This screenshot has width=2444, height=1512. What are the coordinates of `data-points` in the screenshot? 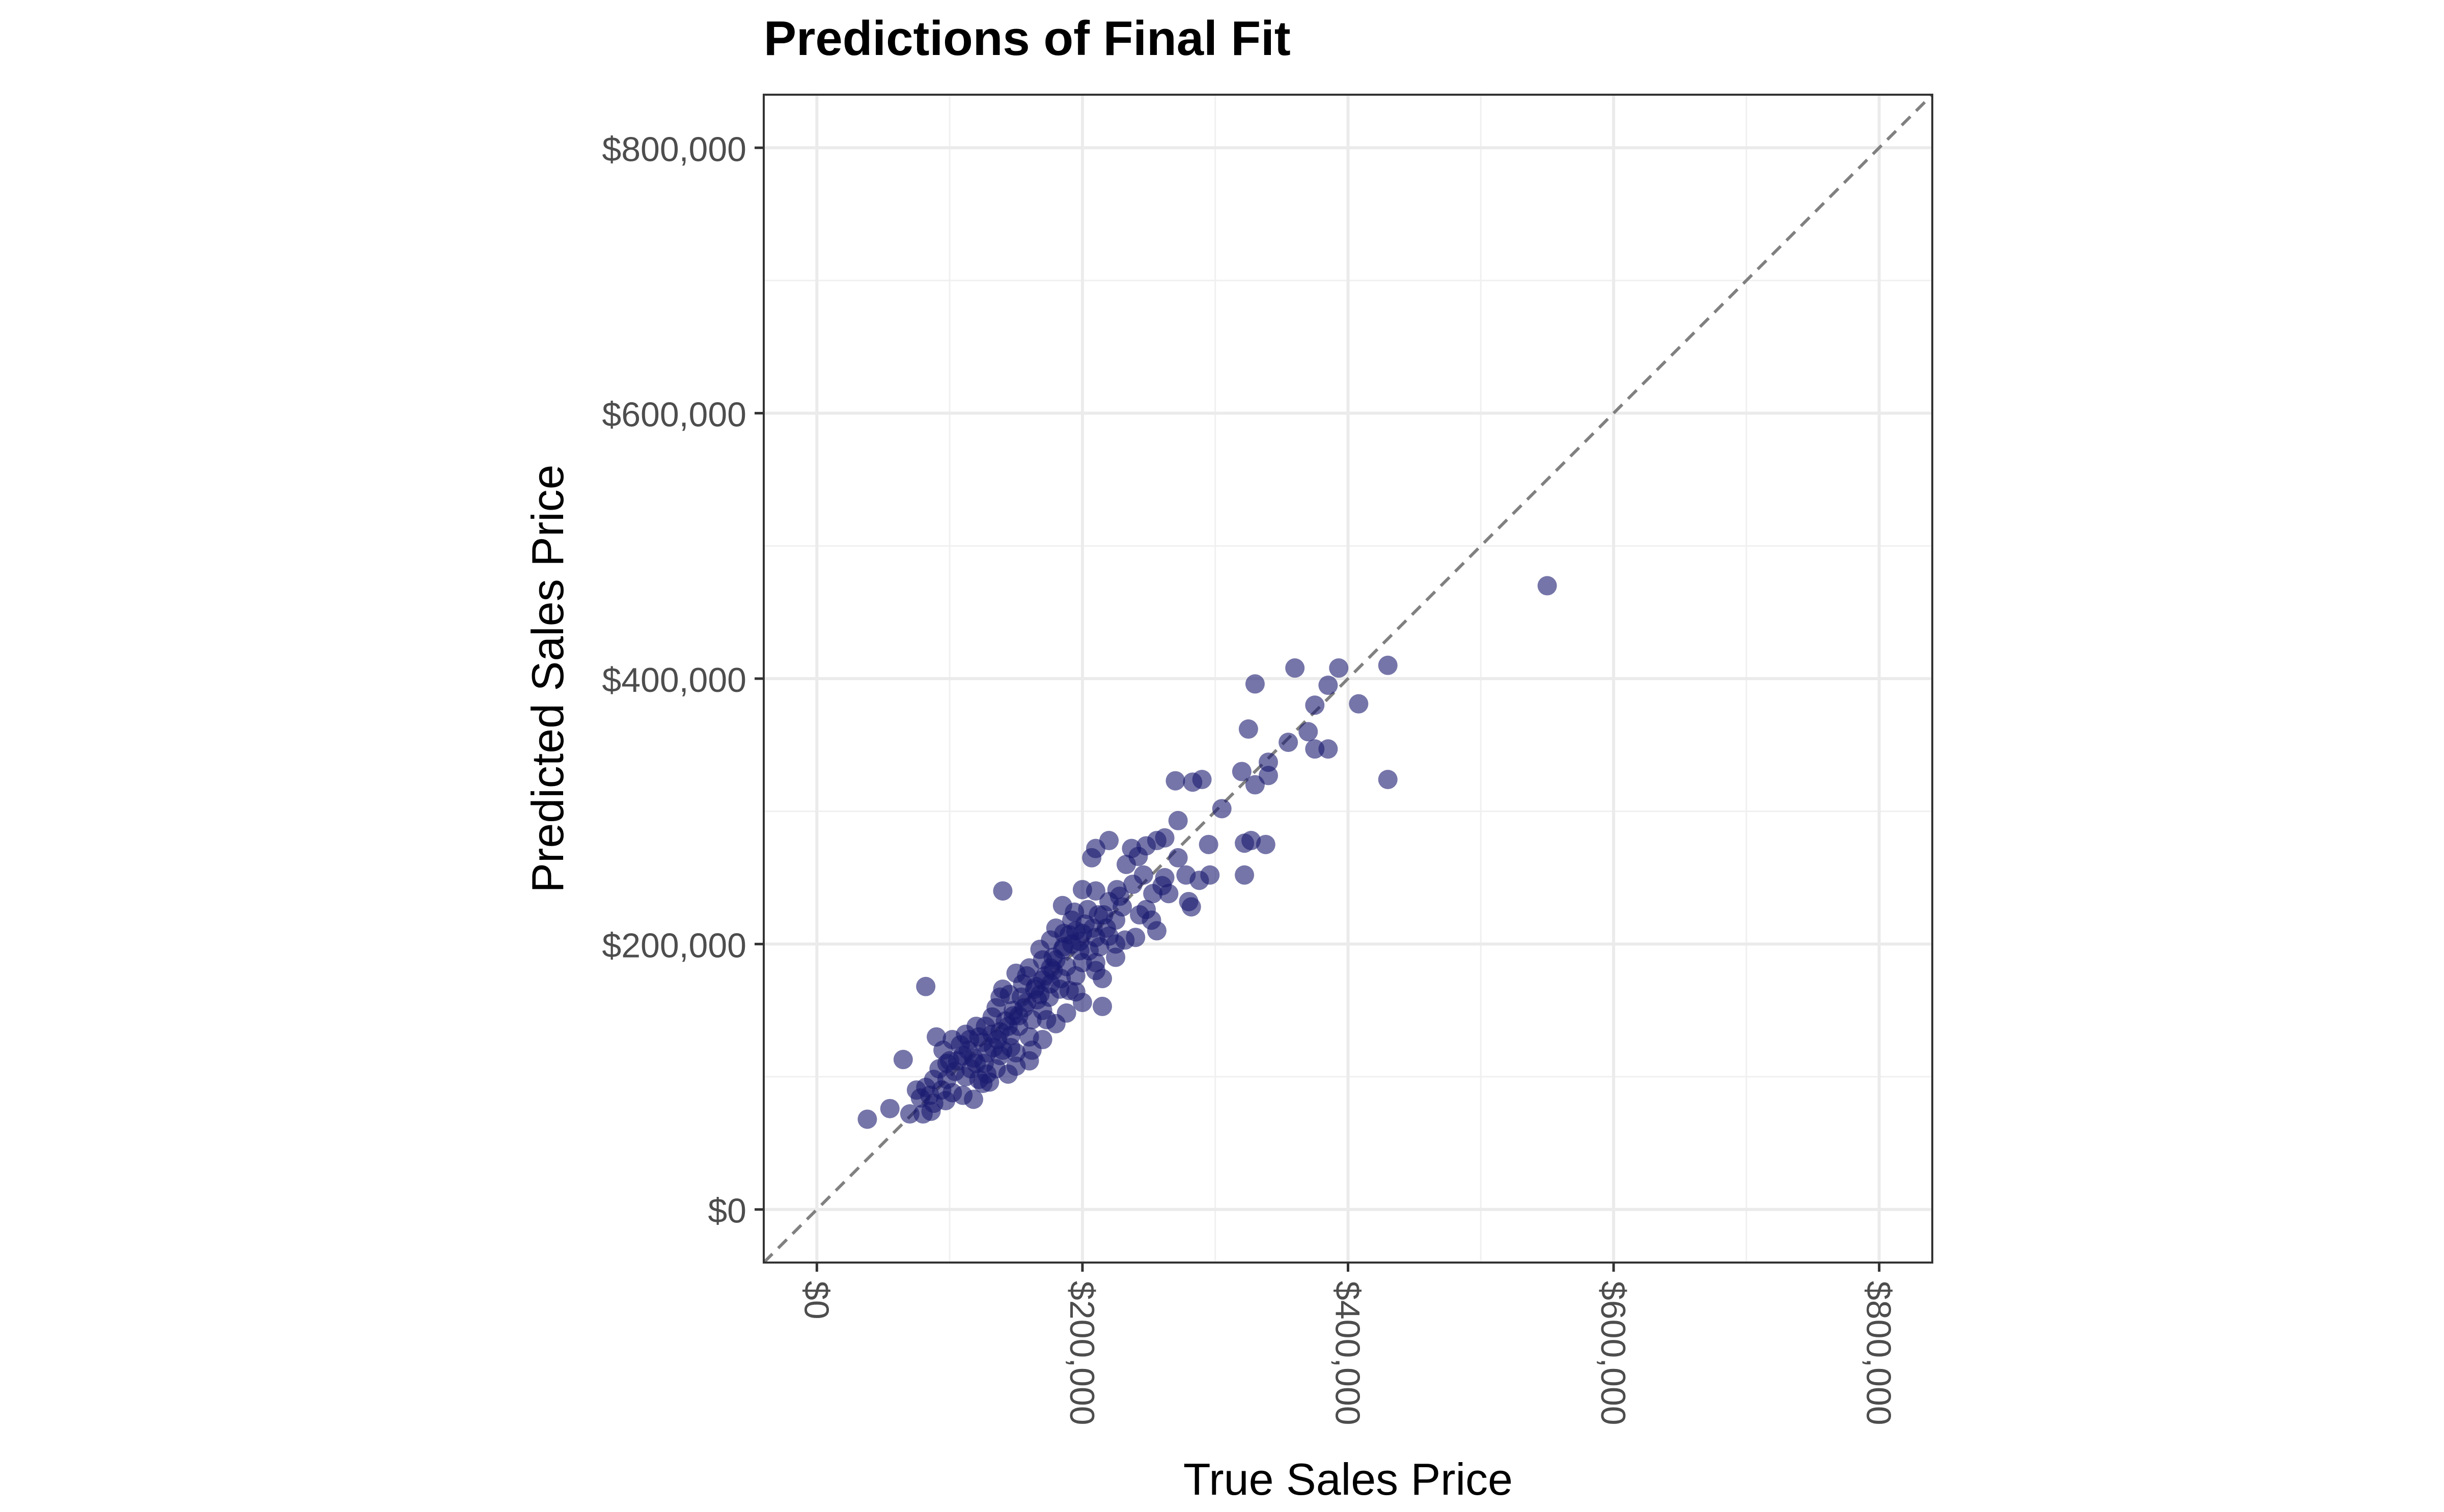 It's located at (1207, 852).